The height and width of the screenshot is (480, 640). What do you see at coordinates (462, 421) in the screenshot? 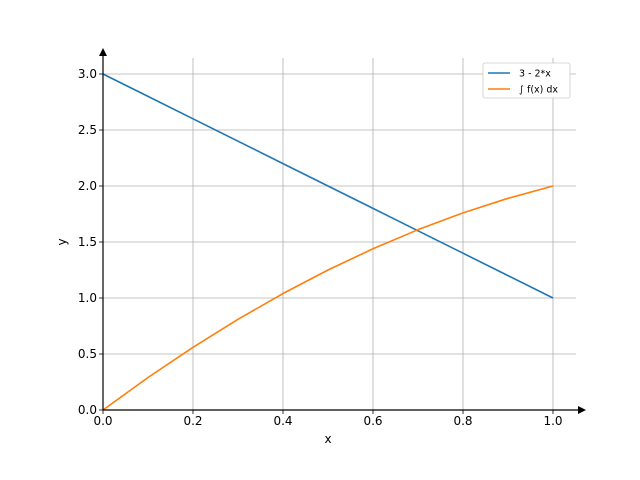
I see `x-tick-label: 0.8` at bounding box center [462, 421].